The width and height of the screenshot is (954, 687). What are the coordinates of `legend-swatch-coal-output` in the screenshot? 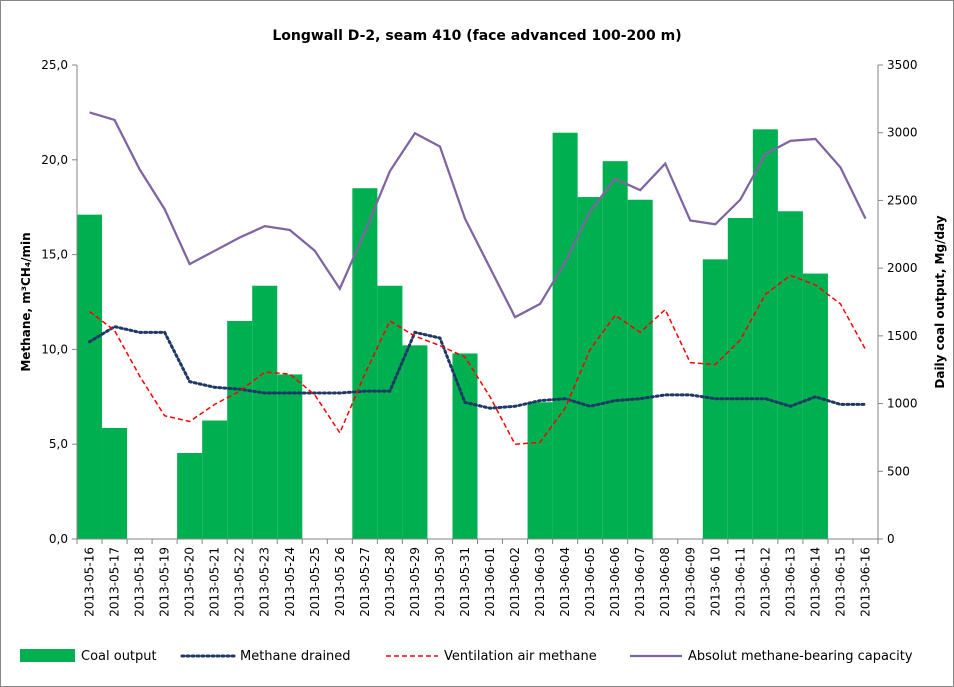 It's located at (47, 655).